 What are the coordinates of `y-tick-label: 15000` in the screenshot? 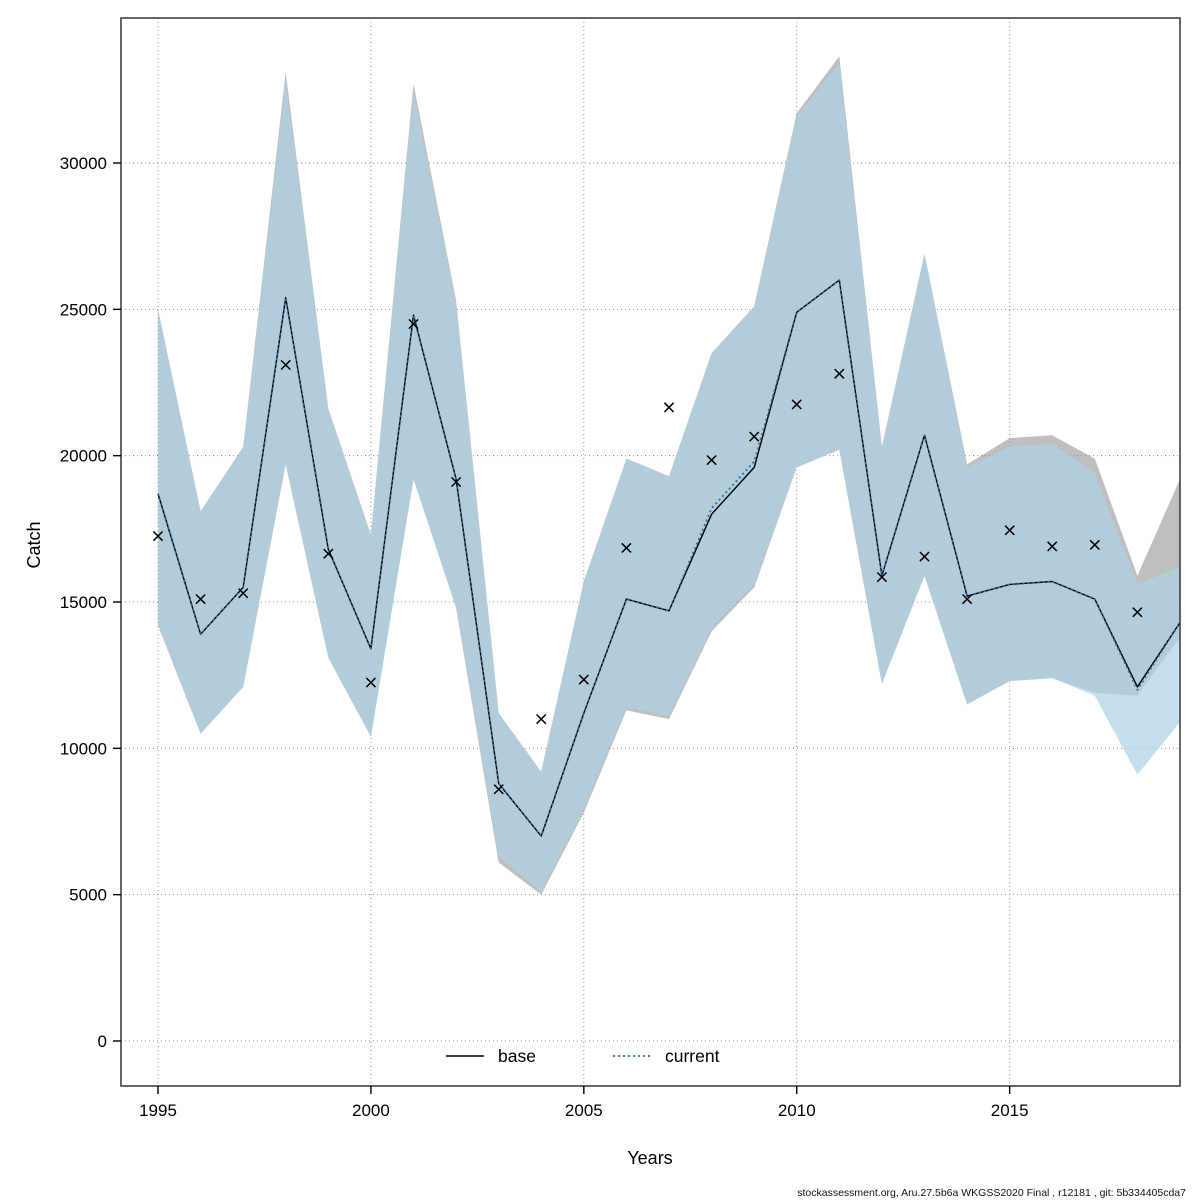 It's located at (83, 602).